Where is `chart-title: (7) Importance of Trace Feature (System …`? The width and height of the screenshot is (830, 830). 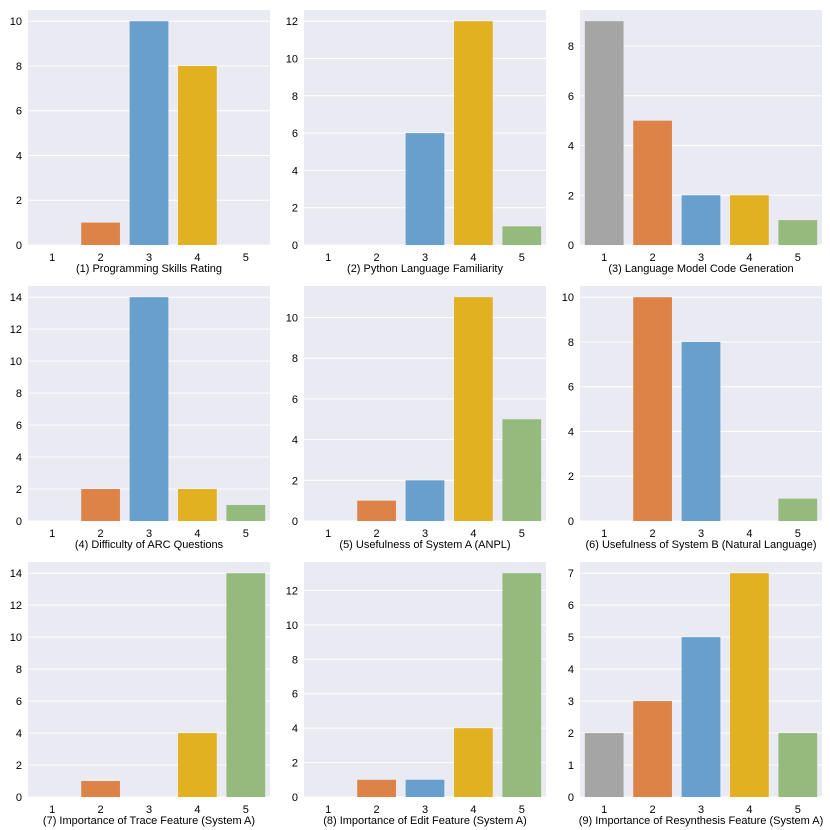
chart-title: (7) Importance of Trace Feature (System … is located at coordinates (149, 821).